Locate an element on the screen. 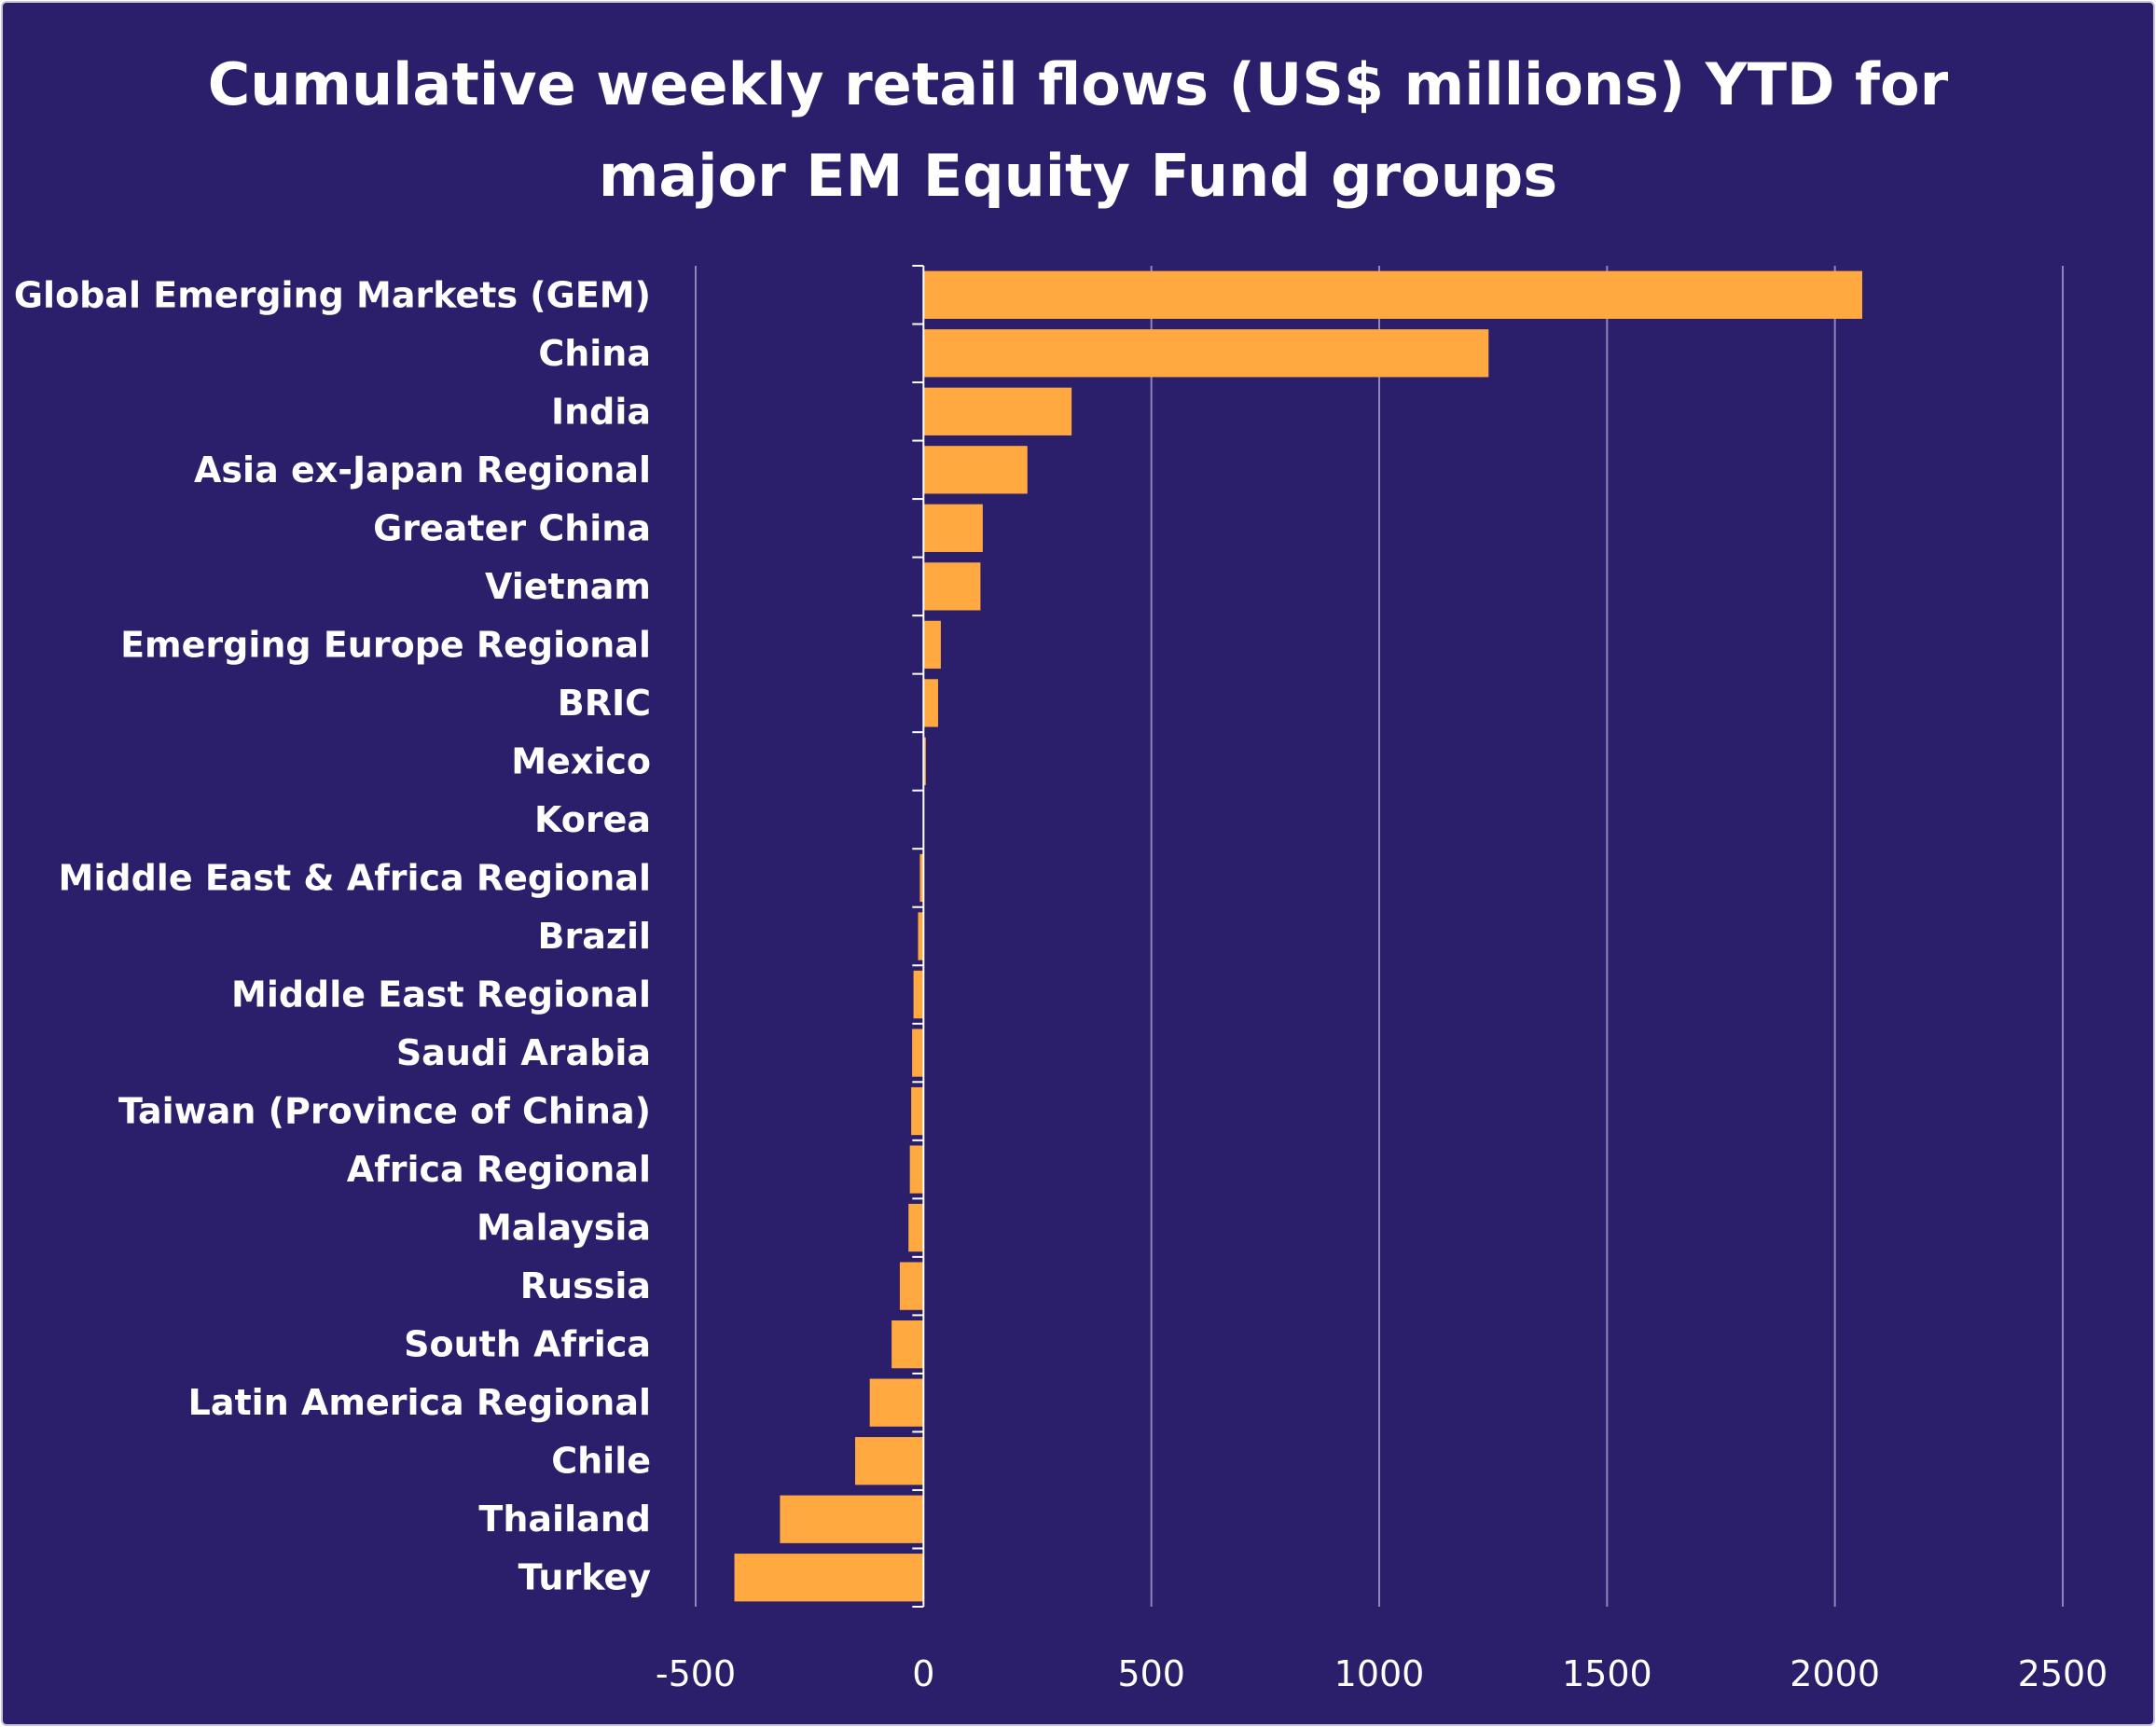 The image size is (2156, 1727). category-label: Vietnam is located at coordinates (568, 586).